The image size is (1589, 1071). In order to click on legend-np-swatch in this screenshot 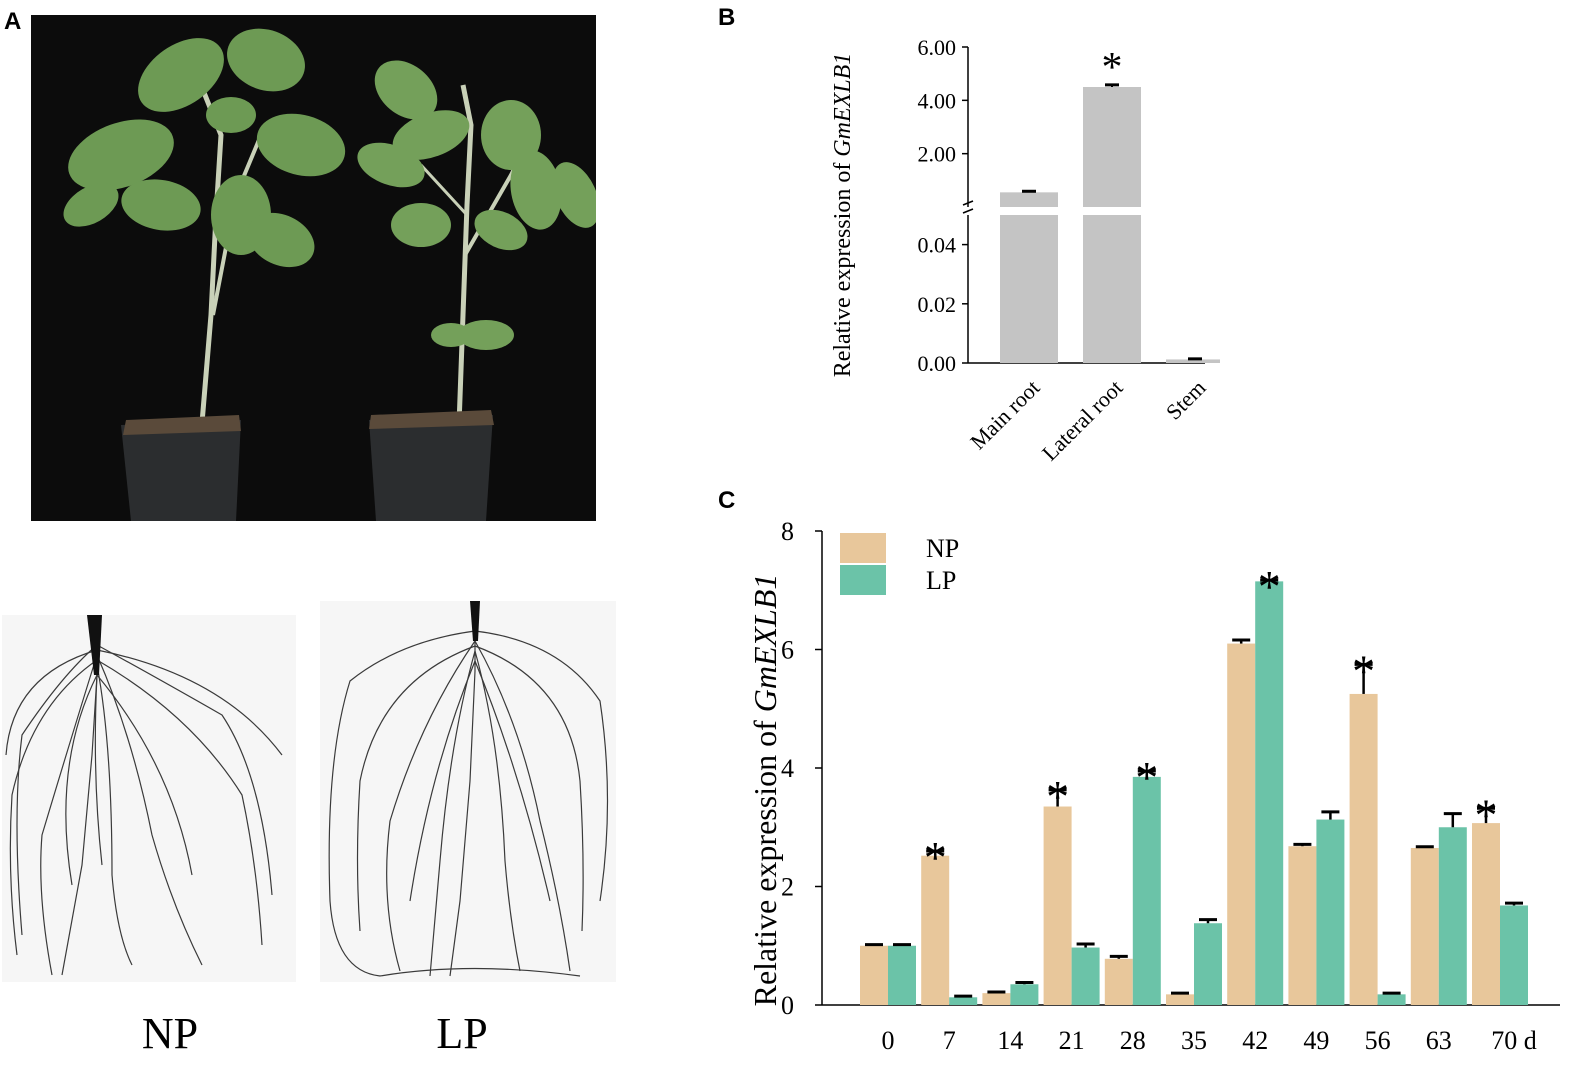, I will do `click(863, 548)`.